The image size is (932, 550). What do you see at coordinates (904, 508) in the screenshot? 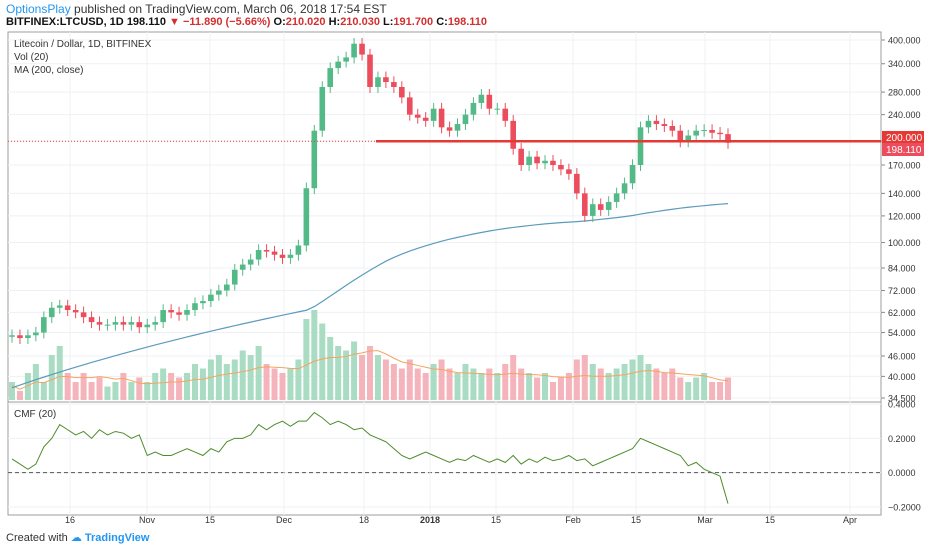
I see `cmf-tick-label: −0.2000` at bounding box center [904, 508].